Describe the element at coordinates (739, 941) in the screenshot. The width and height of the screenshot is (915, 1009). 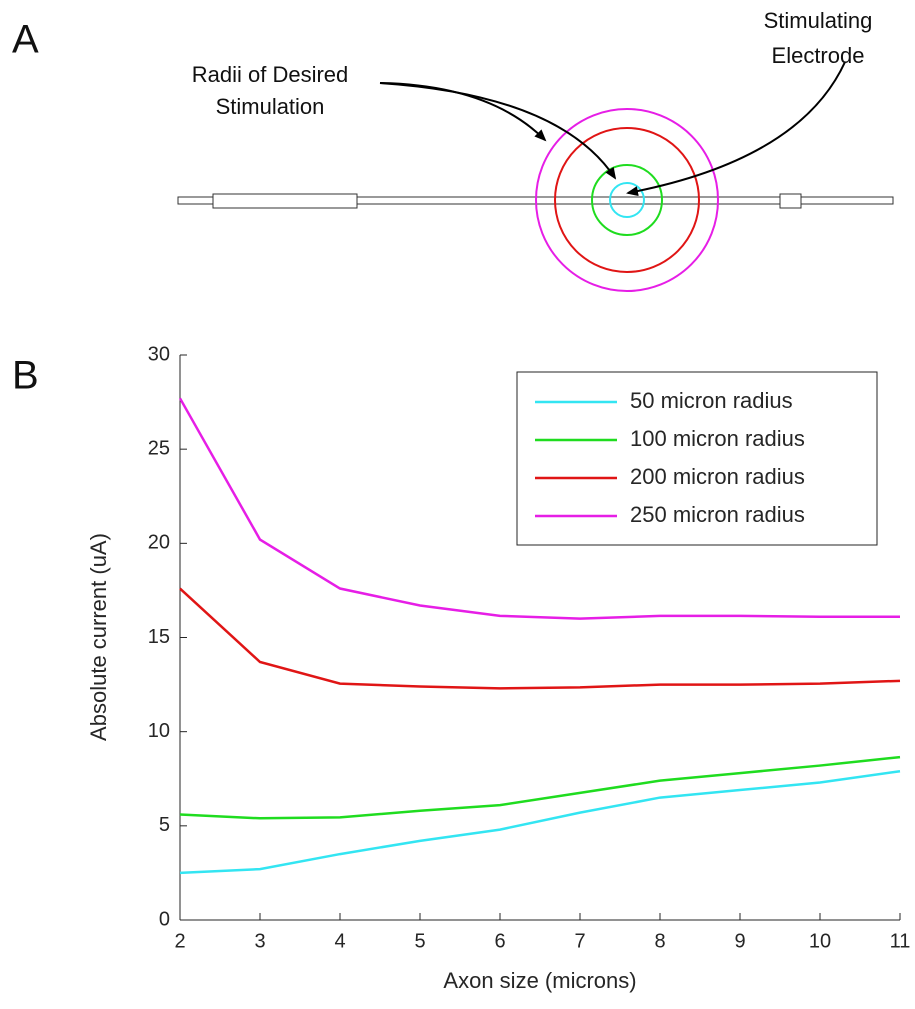
I see `x-tick-label: 9` at that location.